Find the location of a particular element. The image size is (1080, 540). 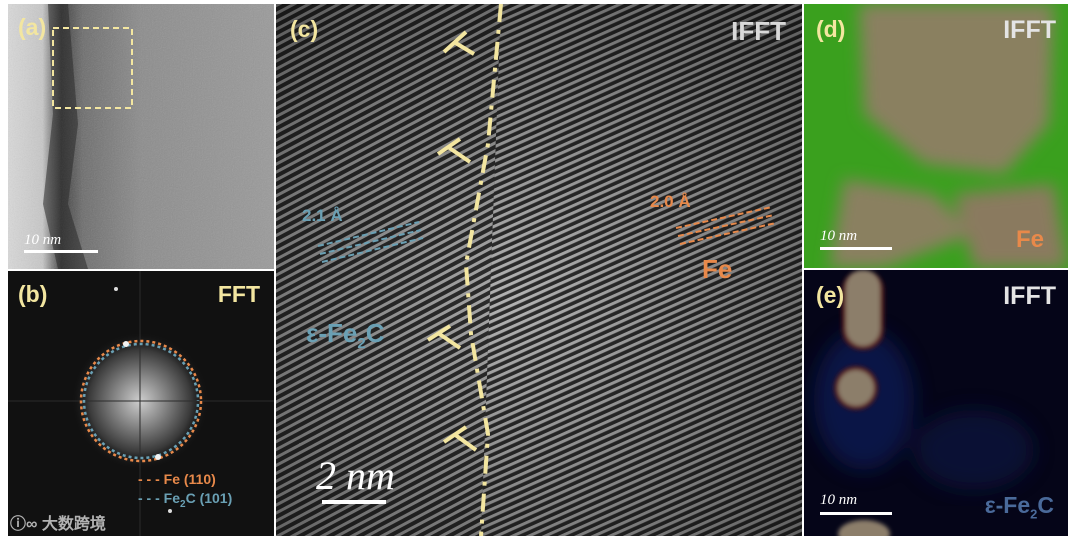

panel-a-tem-image: (a) 10 nm is located at coordinates (141, 136).